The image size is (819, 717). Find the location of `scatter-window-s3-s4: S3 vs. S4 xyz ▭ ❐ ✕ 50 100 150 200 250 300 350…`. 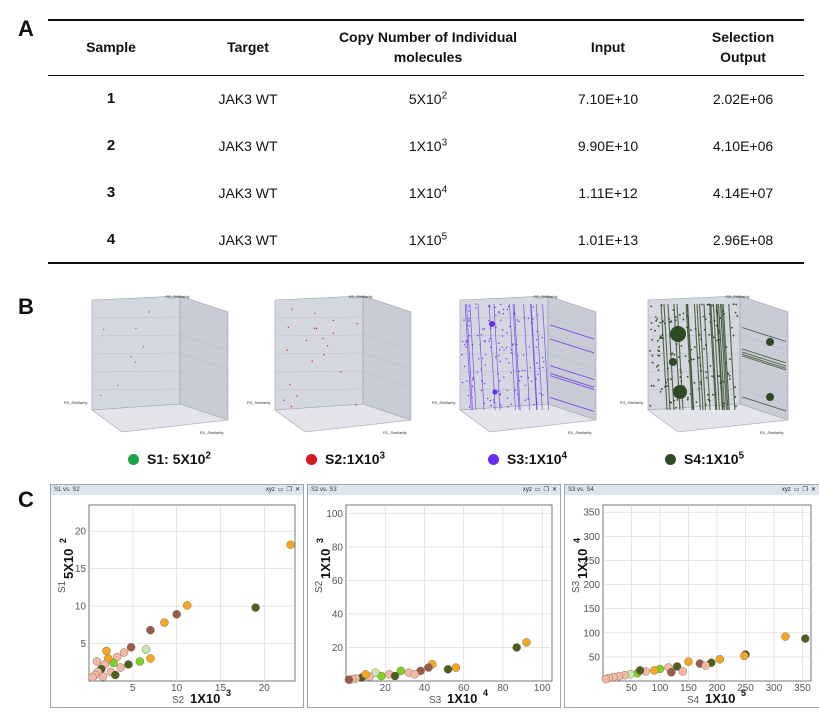

scatter-window-s3-s4: S3 vs. S4 xyz ▭ ❐ ✕ 50 100 150 200 250 300 350… is located at coordinates (691, 596).